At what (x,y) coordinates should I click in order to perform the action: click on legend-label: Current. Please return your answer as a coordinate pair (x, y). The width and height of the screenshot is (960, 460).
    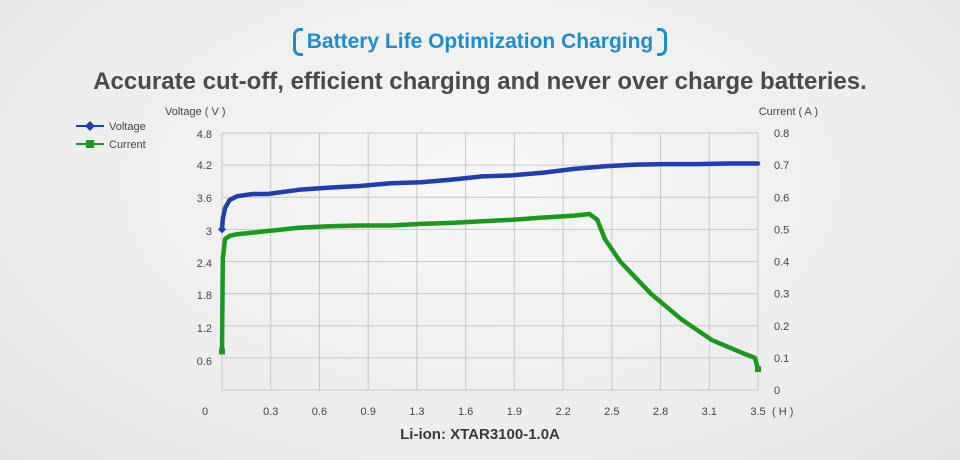
    Looking at the image, I should click on (127, 145).